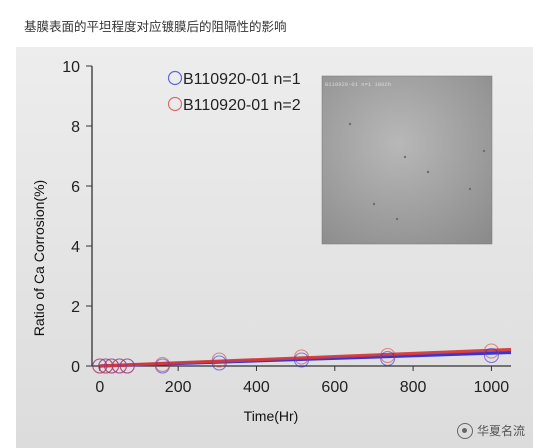 The image size is (533, 448). I want to click on x-tick-label: 800, so click(413, 387).